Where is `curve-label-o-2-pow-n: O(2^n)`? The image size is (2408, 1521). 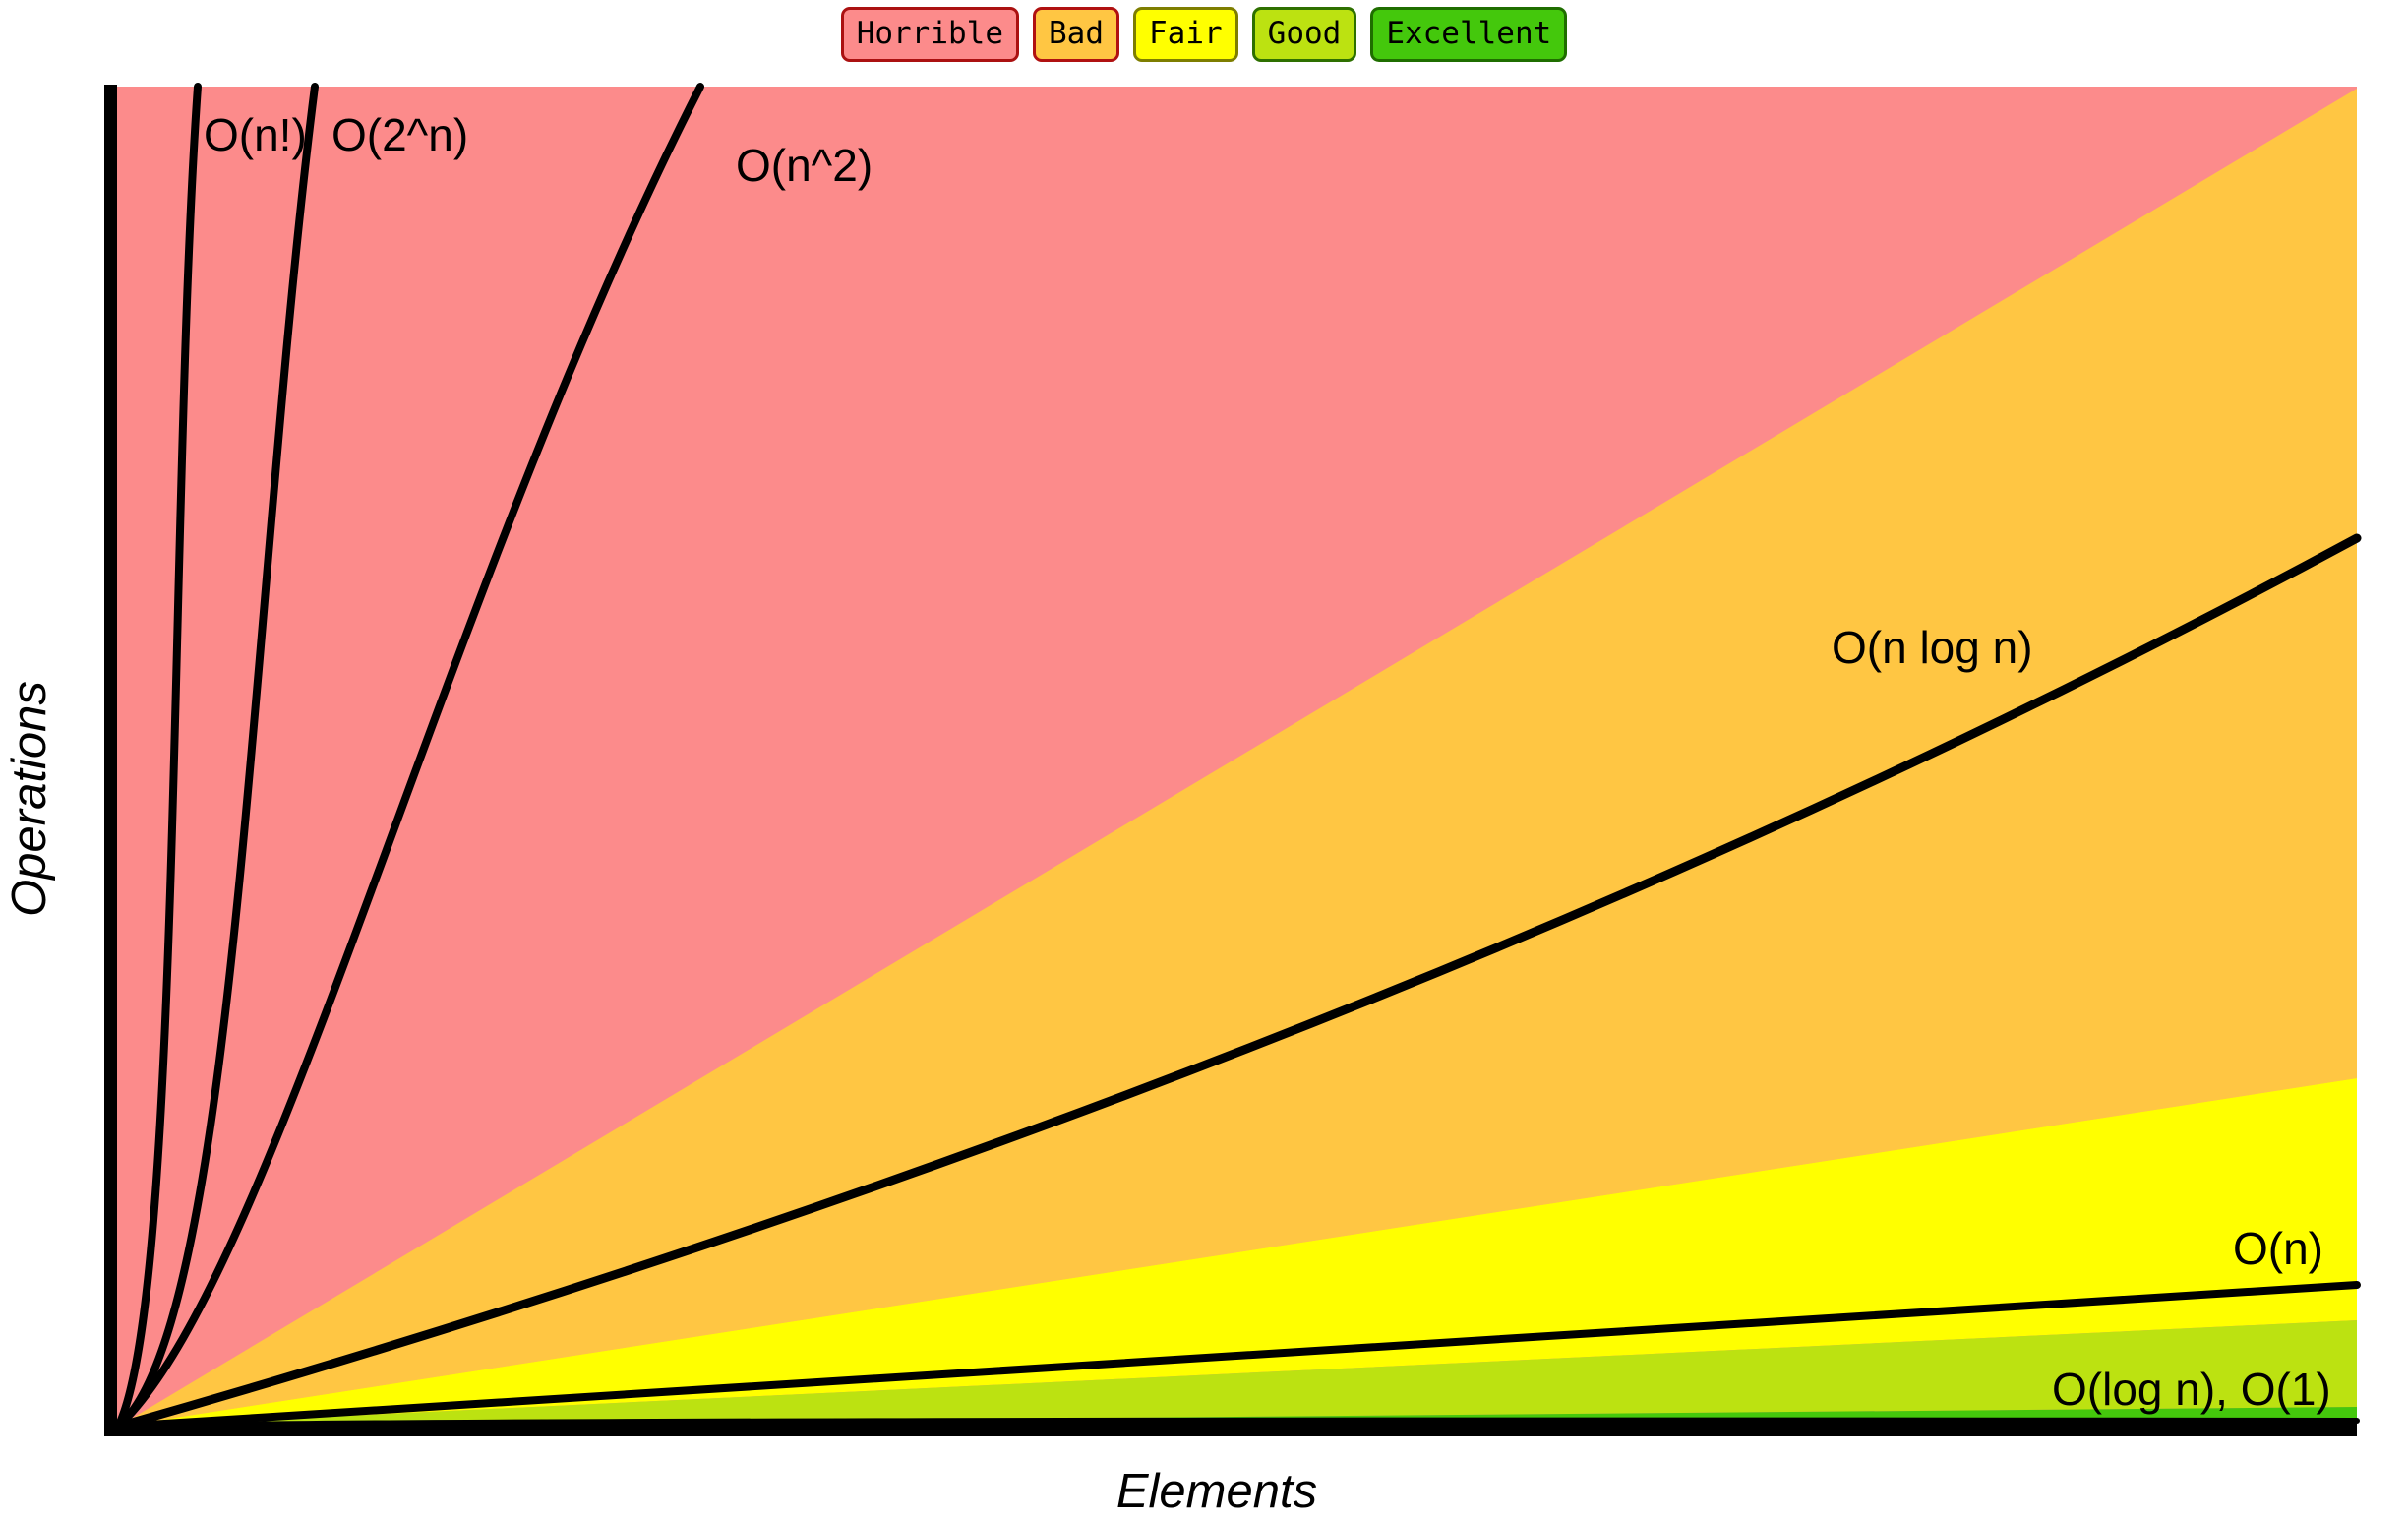 curve-label-o-2-pow-n: O(2^n) is located at coordinates (399, 134).